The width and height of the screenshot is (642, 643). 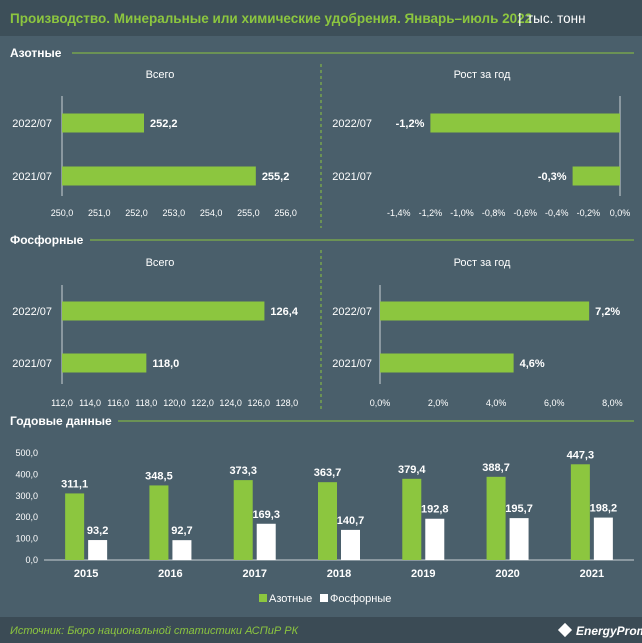 I want to click on annual-data-label-nitrogen: 311,1, so click(x=74, y=484).